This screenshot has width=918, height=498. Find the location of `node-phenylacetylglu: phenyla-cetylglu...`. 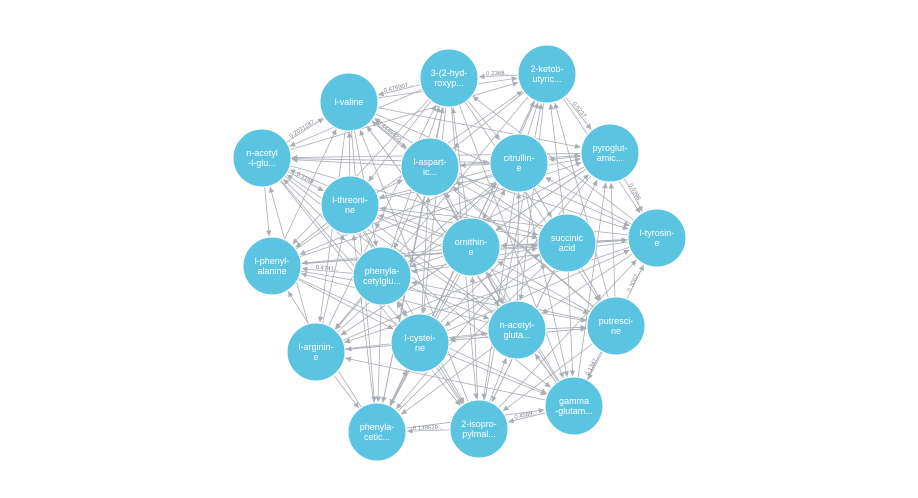

node-phenylacetylglu: phenyla-cetylglu... is located at coordinates (382, 276).